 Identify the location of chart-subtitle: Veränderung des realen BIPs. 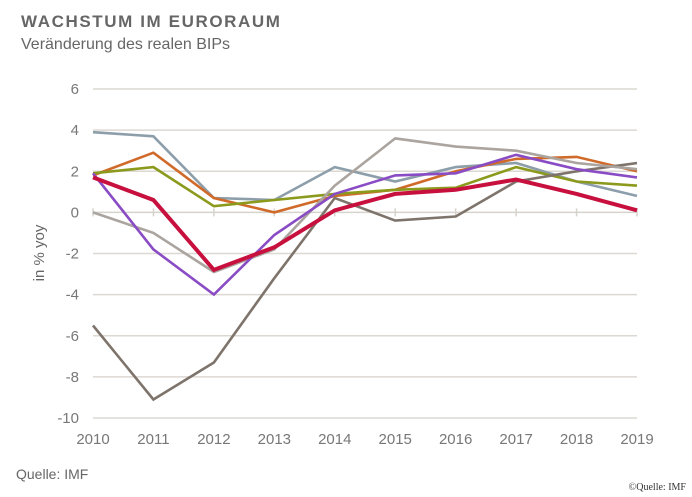
(126, 44).